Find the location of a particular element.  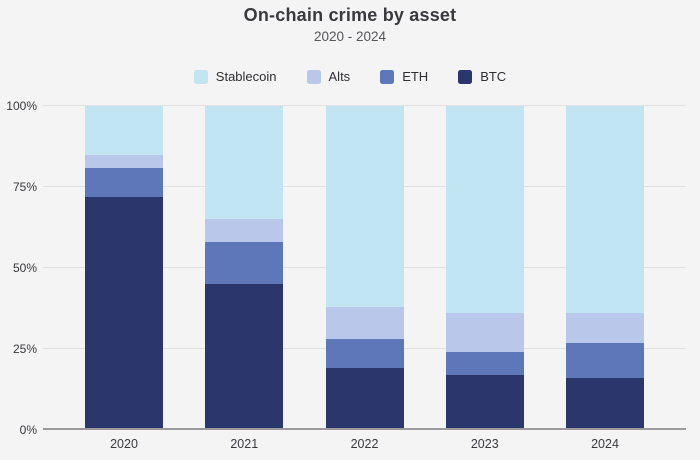

legend-swatch-eth is located at coordinates (387, 76).